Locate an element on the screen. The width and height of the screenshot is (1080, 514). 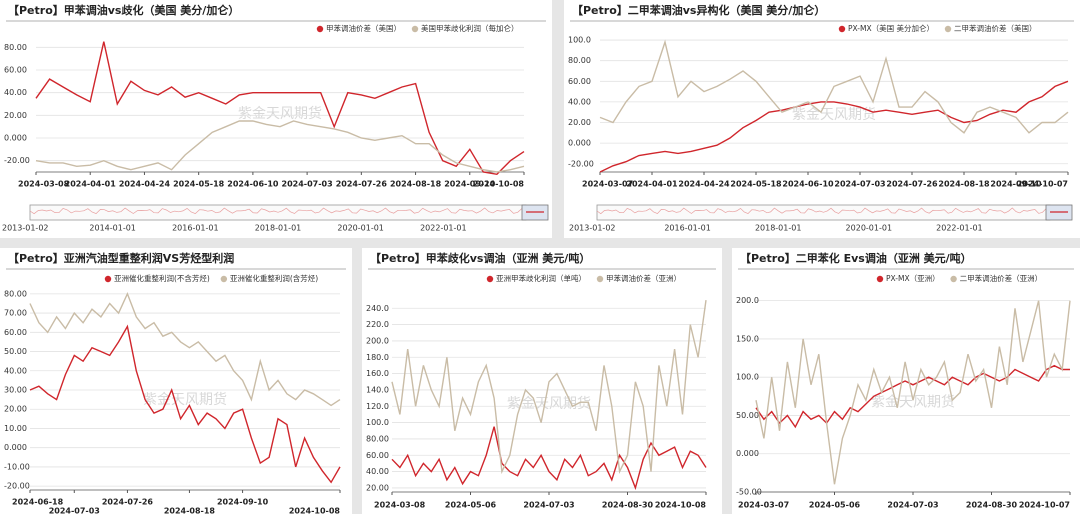
y-tick-label: 240.0 is located at coordinates (377, 308).